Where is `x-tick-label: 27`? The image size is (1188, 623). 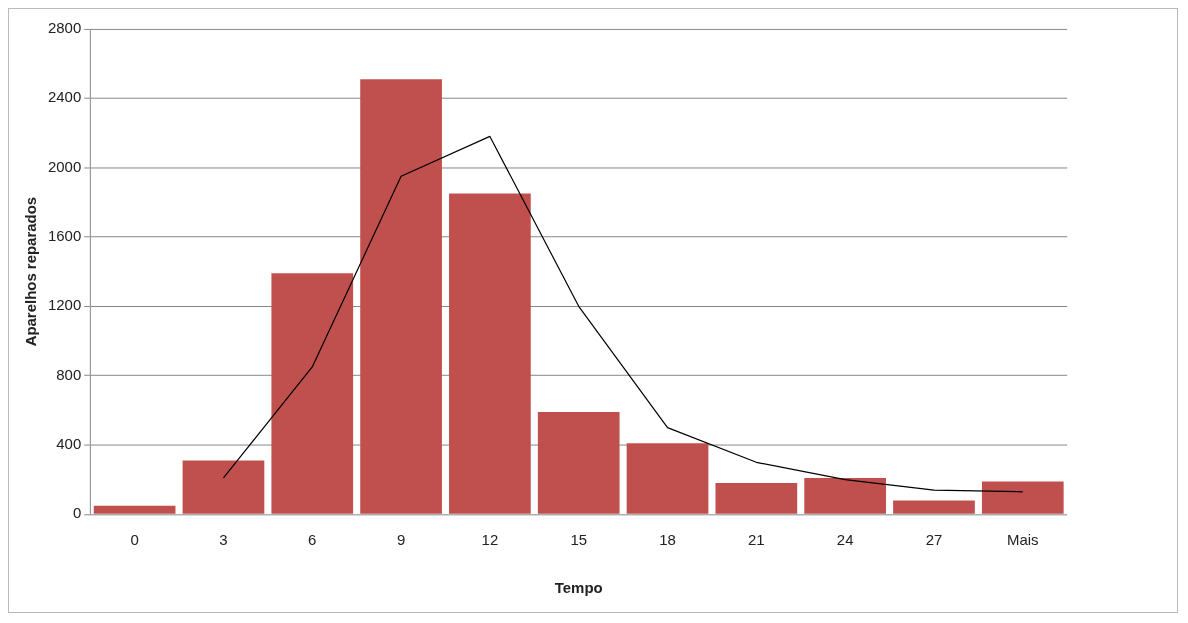 x-tick-label: 27 is located at coordinates (934, 540).